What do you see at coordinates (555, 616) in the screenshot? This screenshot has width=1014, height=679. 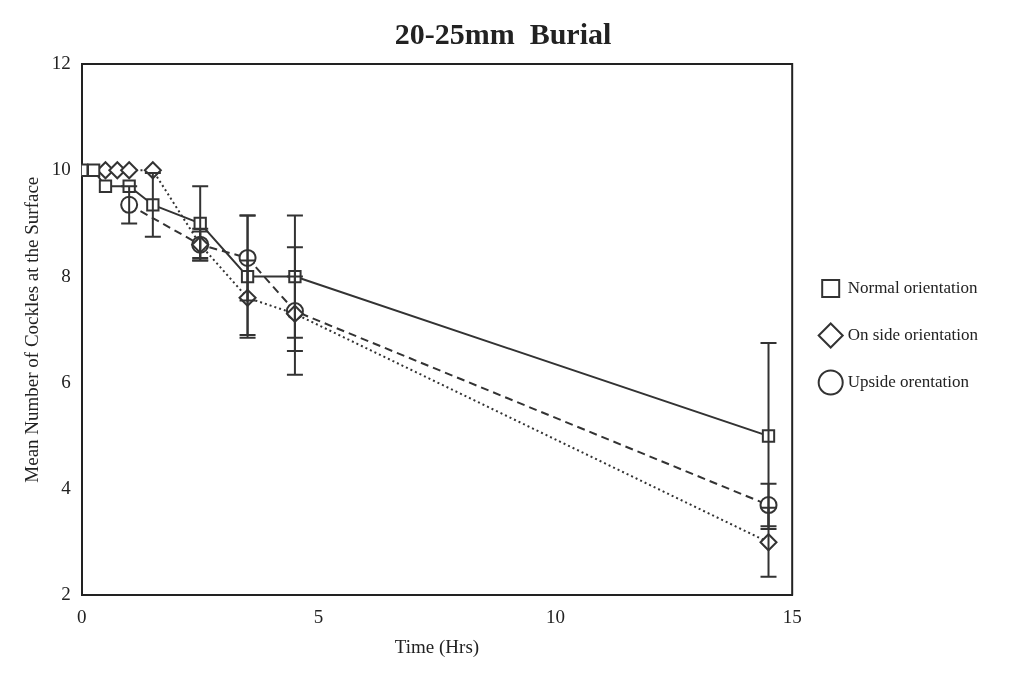 I see `x-tick-label: 10` at bounding box center [555, 616].